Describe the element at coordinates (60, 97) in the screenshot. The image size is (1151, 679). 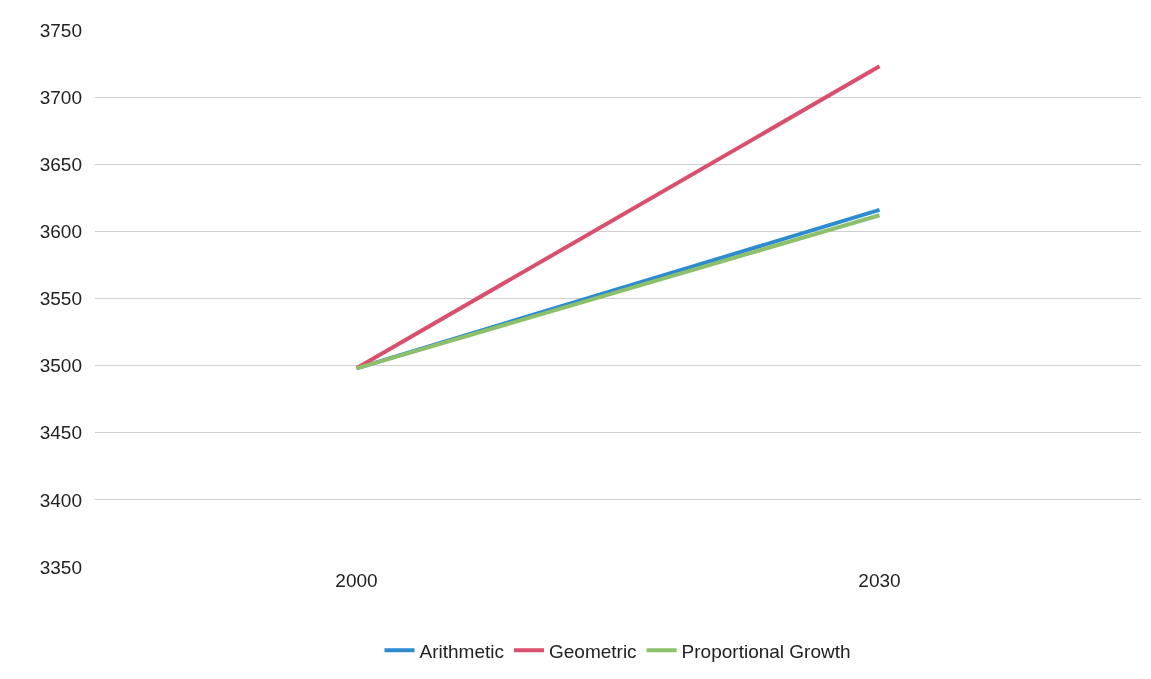
I see `y-tick-label: 3700` at that location.